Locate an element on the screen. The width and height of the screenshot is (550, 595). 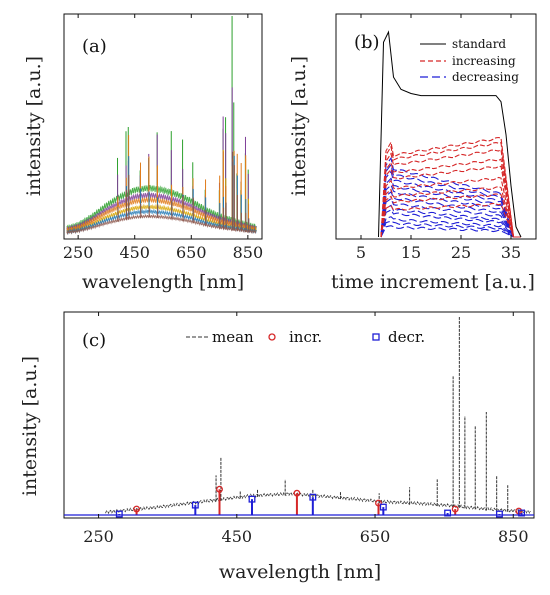
panel-a-tick-label-850: 850 is located at coordinates (248, 252).